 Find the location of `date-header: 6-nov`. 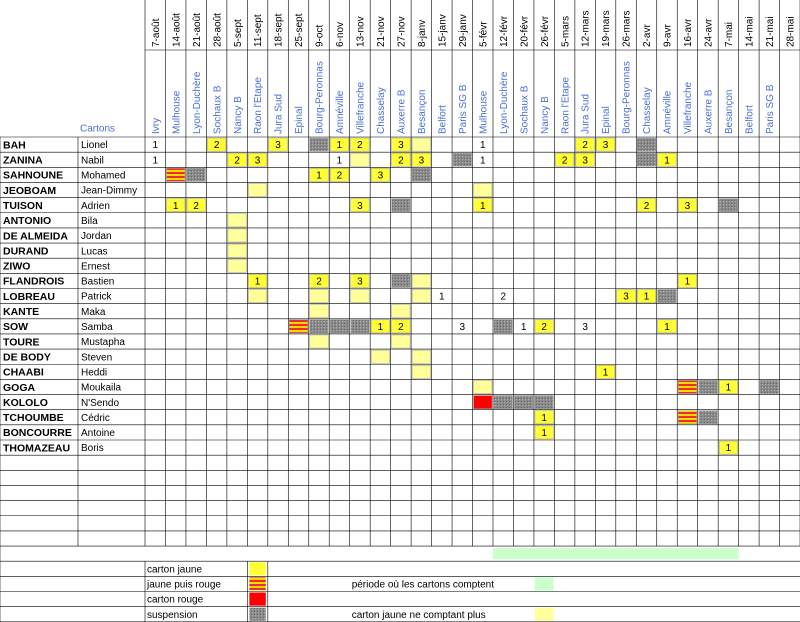

date-header: 6-nov is located at coordinates (340, 34).